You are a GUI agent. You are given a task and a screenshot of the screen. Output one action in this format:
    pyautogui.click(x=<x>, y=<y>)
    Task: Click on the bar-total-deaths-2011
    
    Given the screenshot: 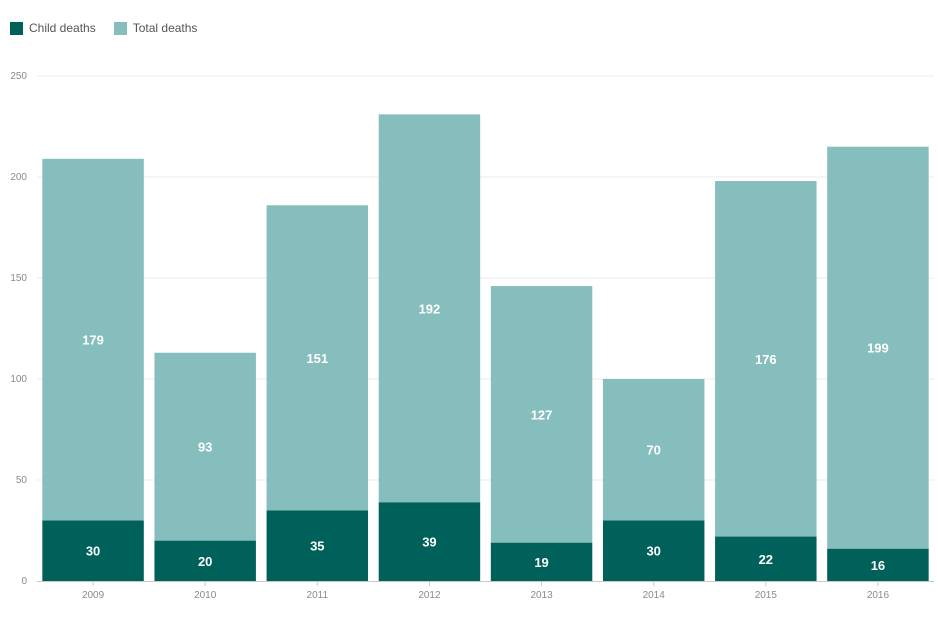 What is the action you would take?
    pyautogui.click(x=317, y=358)
    